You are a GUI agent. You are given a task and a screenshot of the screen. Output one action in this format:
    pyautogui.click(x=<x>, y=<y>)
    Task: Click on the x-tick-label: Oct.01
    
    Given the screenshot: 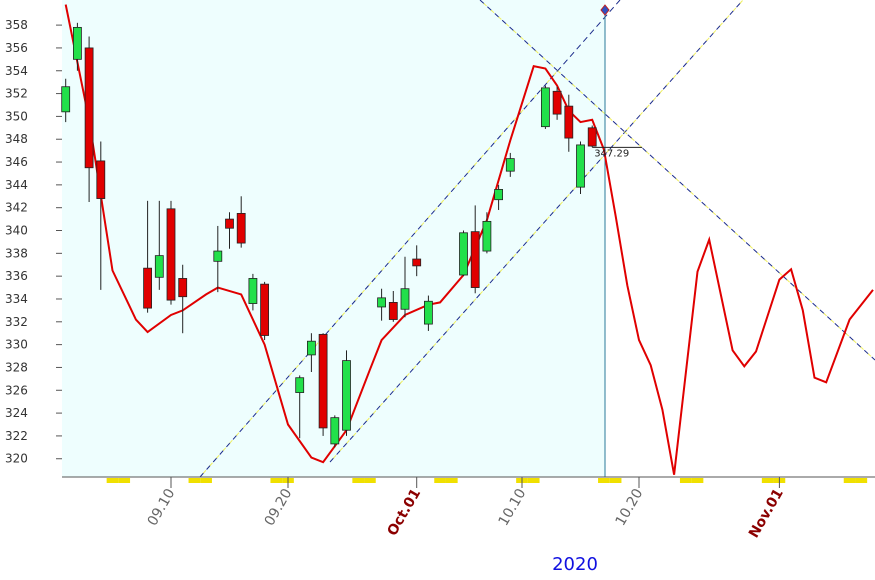 What is the action you would take?
    pyautogui.click(x=404, y=512)
    